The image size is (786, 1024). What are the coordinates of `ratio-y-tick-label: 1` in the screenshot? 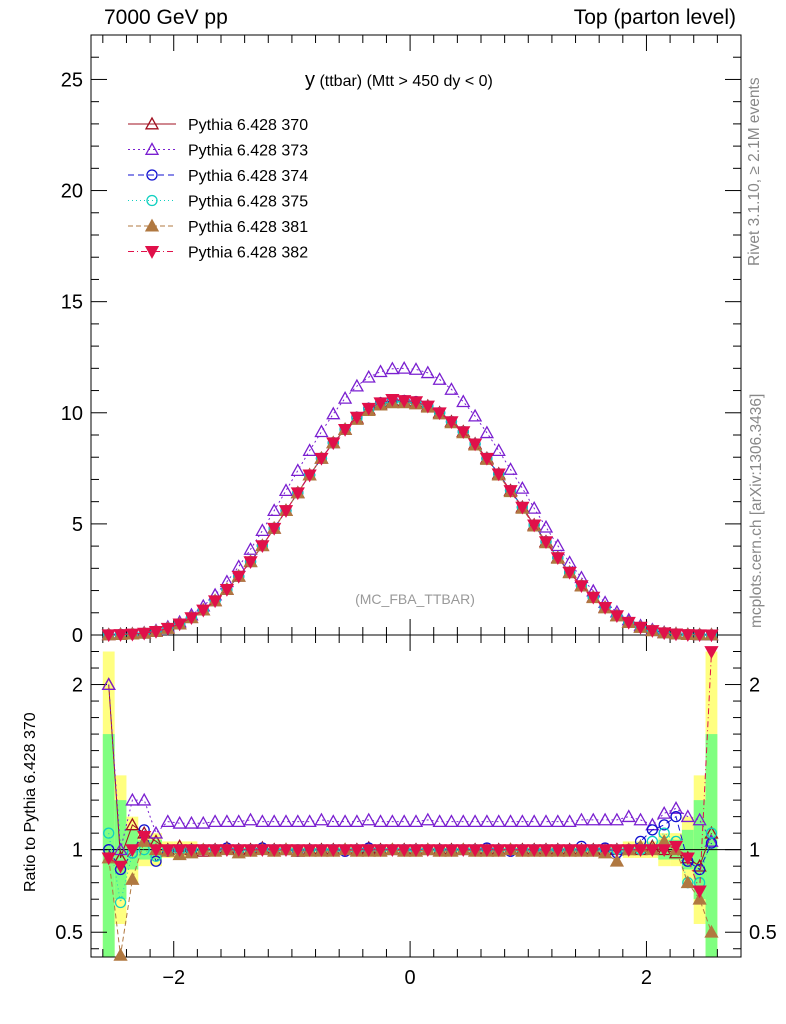 It's located at (77, 851).